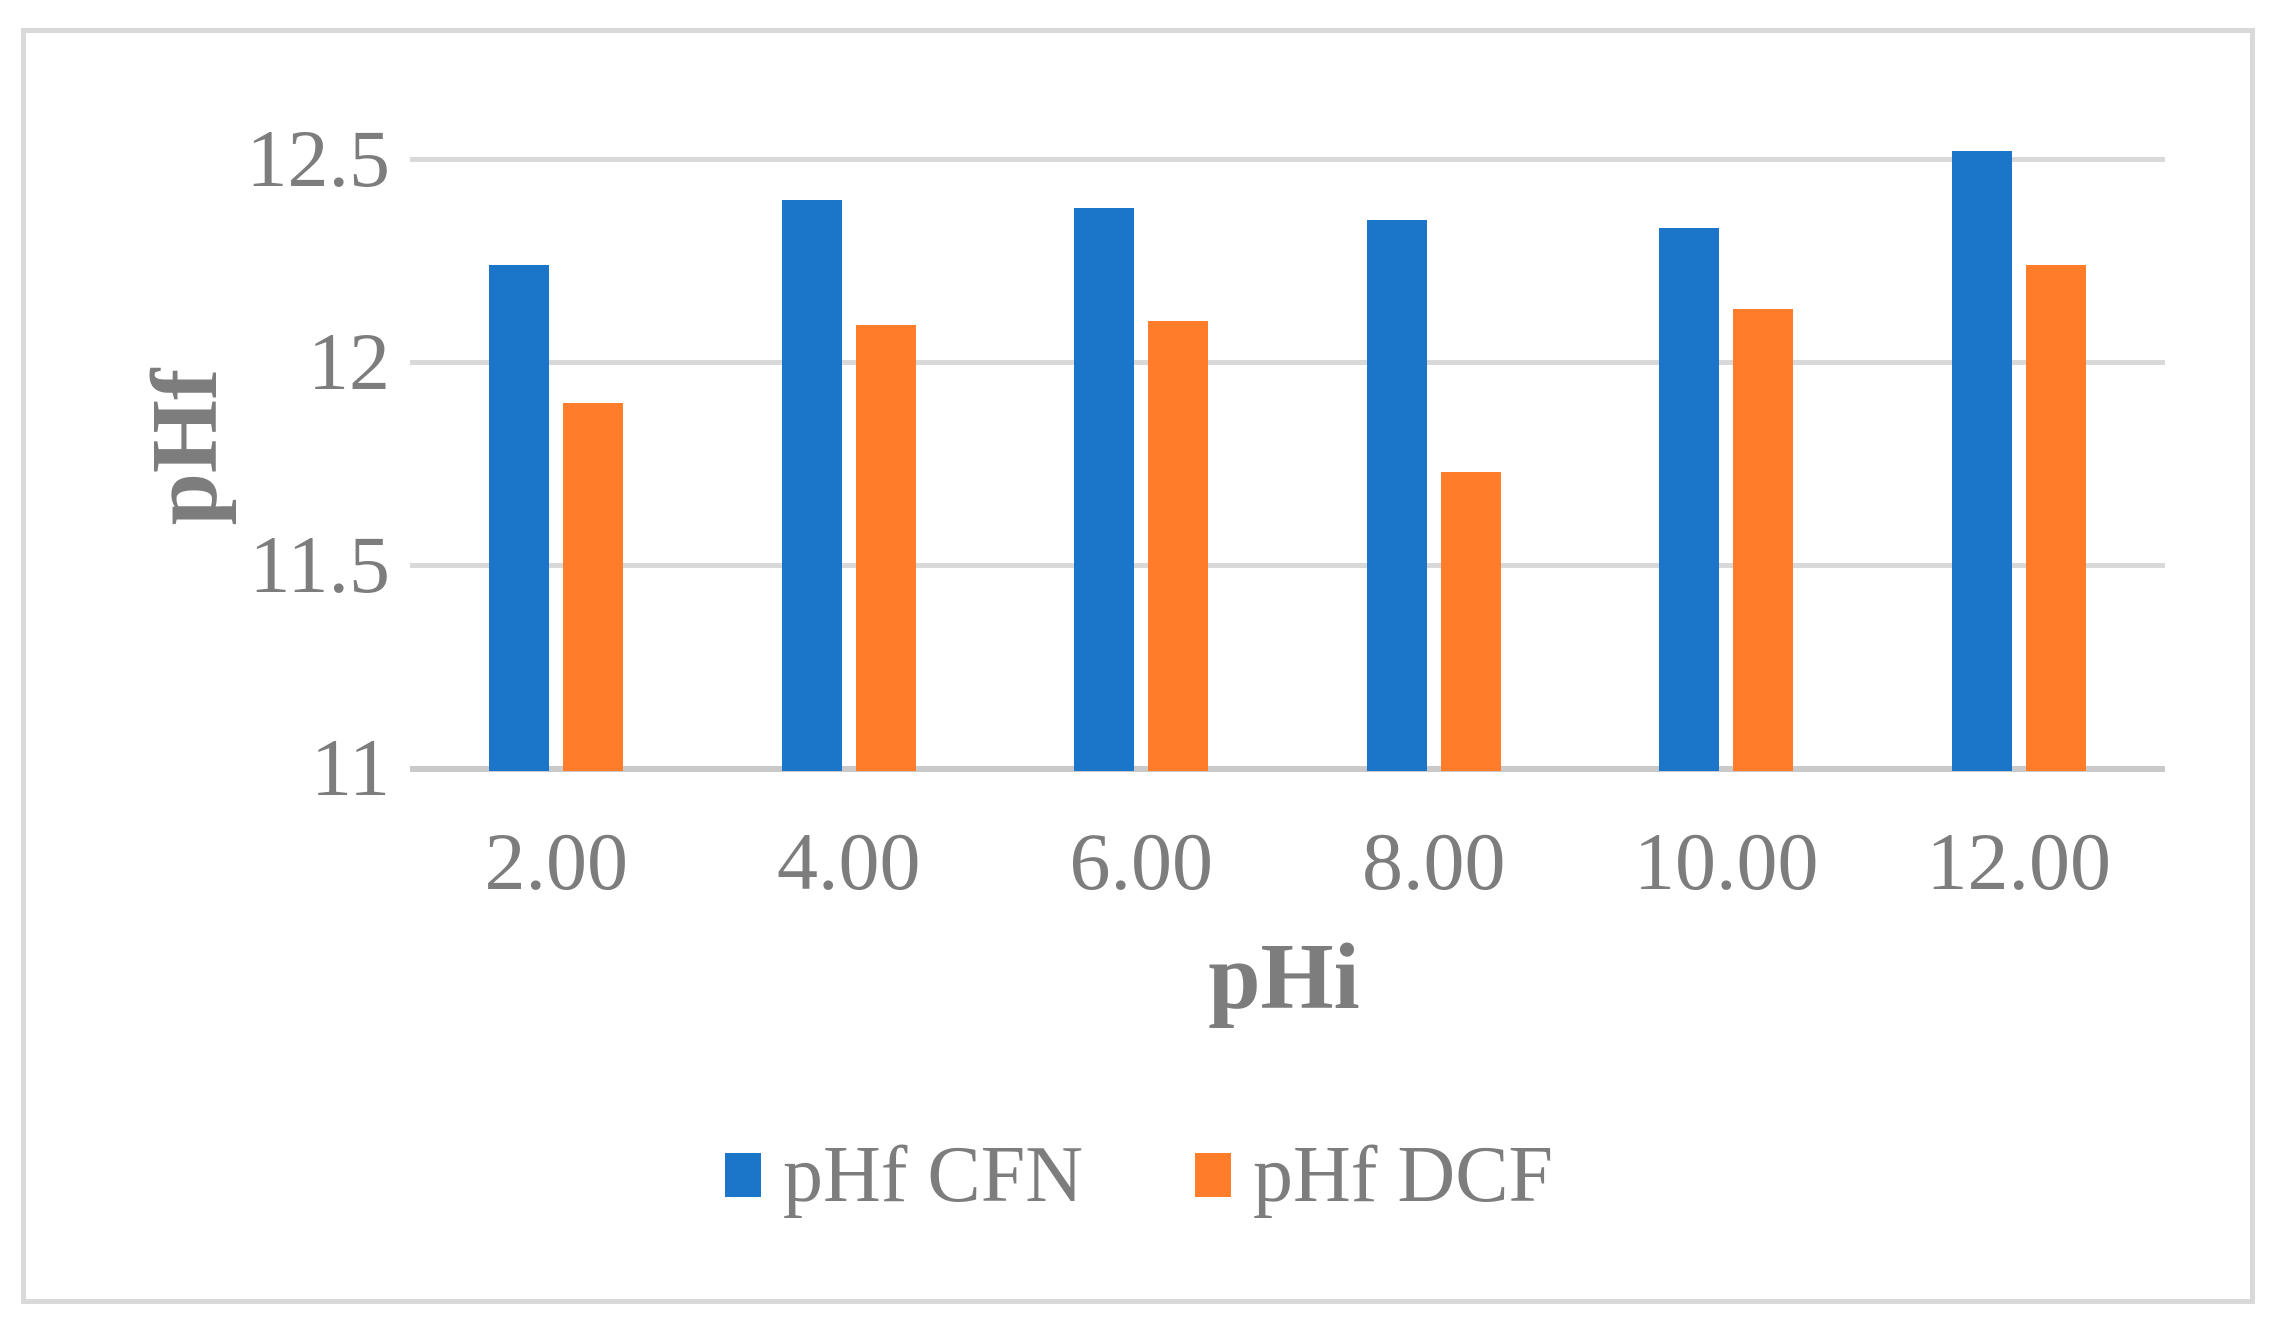 The height and width of the screenshot is (1323, 2278). I want to click on y-tick-label: 11.5, so click(319, 564).